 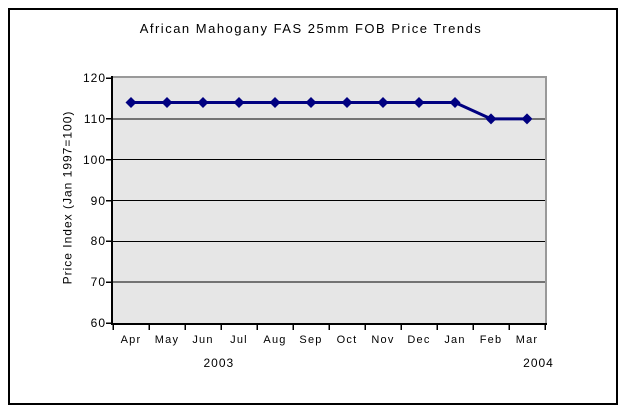 What do you see at coordinates (131, 102) in the screenshot?
I see `data-point-Apr` at bounding box center [131, 102].